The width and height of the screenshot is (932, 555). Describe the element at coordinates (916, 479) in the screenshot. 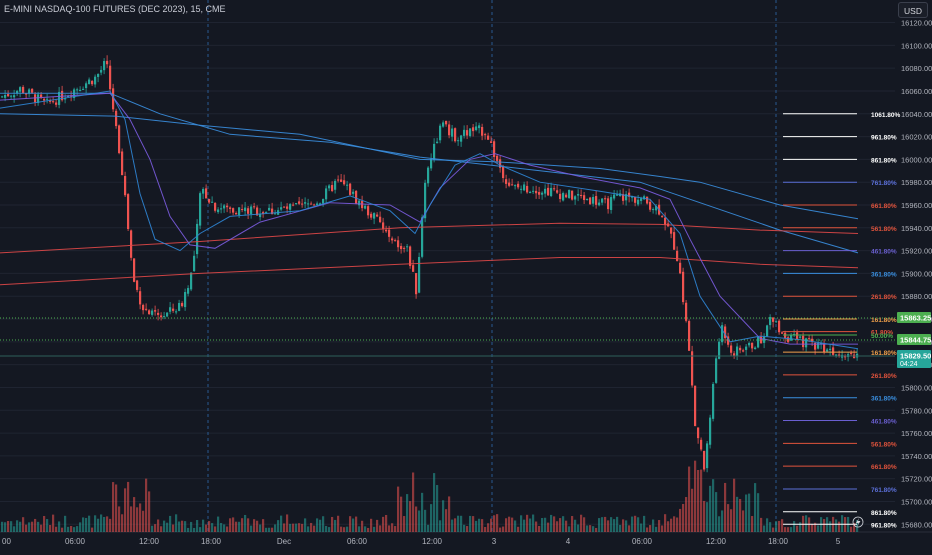

I see `y-axis-tick-label: 15720.00` at that location.